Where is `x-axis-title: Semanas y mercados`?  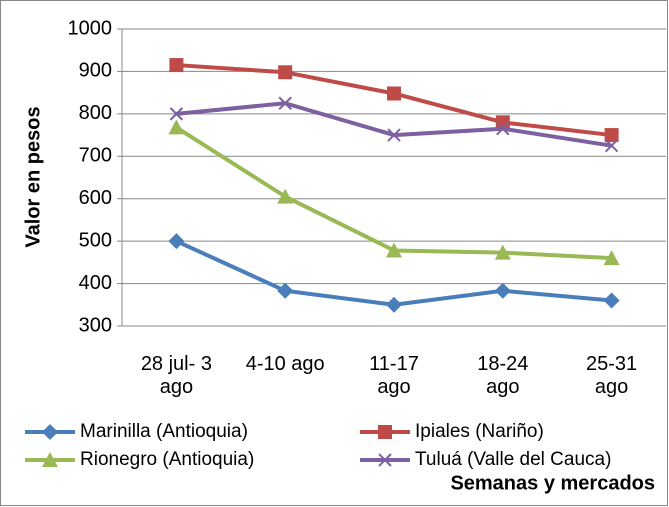
x-axis-title: Semanas y mercados is located at coordinates (552, 483).